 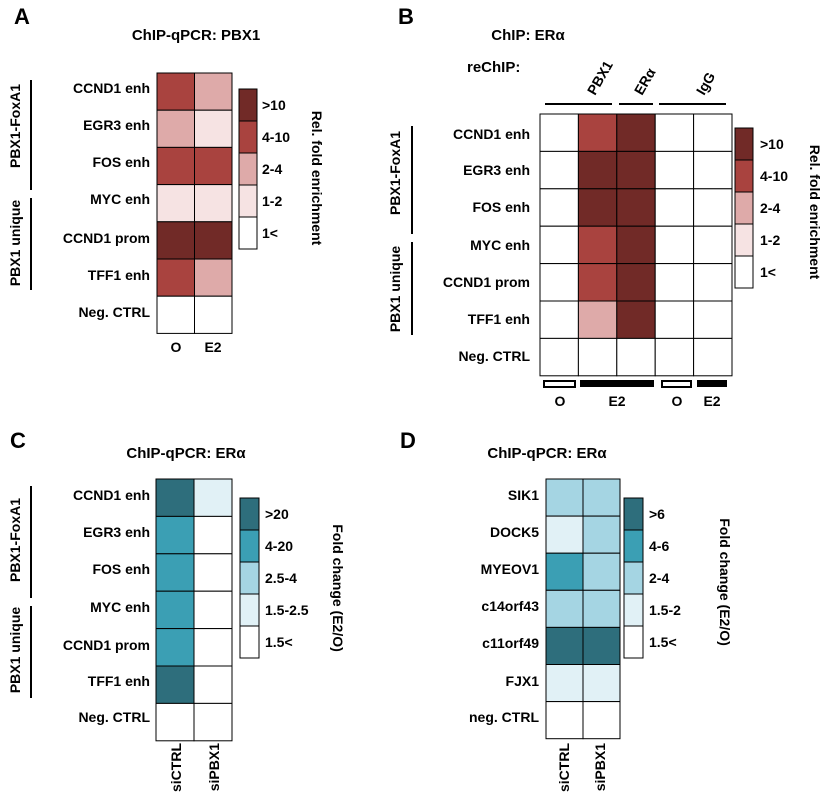 I want to click on condition-bar-e2, so click(x=617, y=383).